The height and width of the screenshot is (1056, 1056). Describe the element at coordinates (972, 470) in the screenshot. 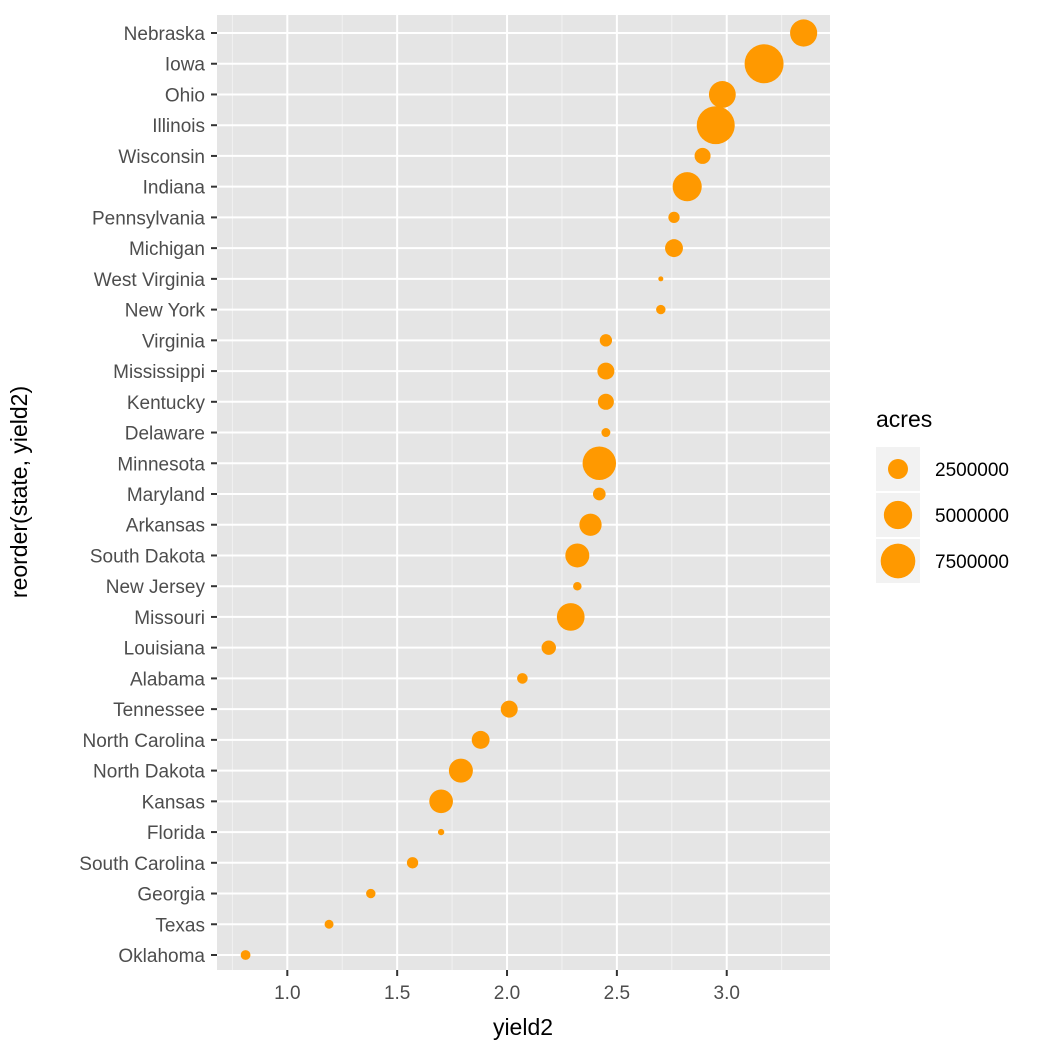

I see `legend-label: 2500000` at that location.